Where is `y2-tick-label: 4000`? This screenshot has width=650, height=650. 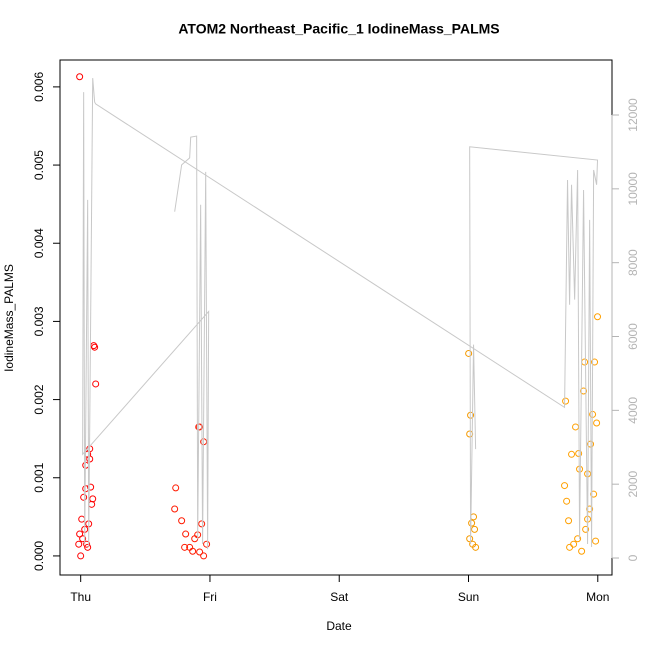 y2-tick-label: 4000 is located at coordinates (633, 410).